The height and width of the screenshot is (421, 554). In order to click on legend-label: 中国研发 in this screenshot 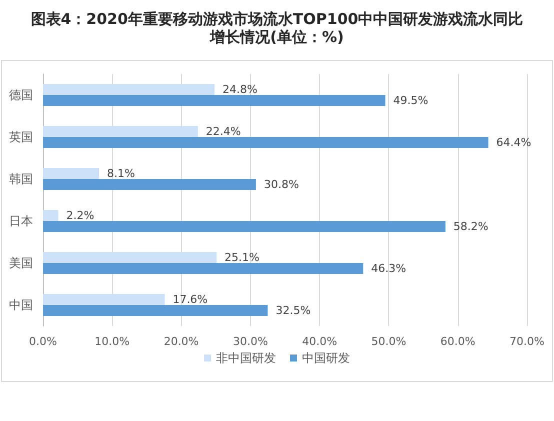, I will do `click(326, 358)`.